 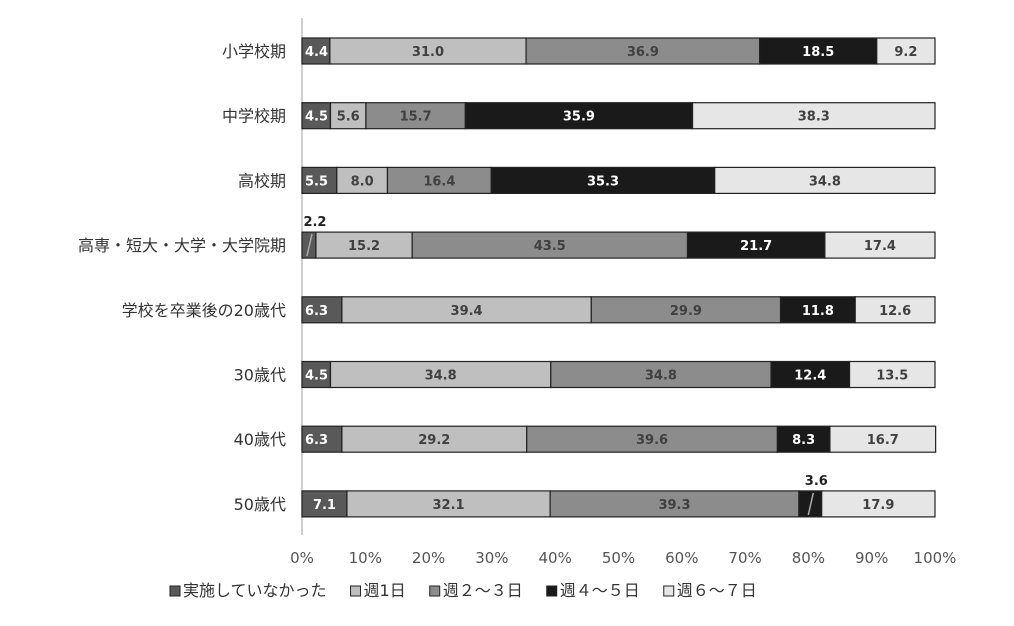 I want to click on data-label: 29.9, so click(x=686, y=311).